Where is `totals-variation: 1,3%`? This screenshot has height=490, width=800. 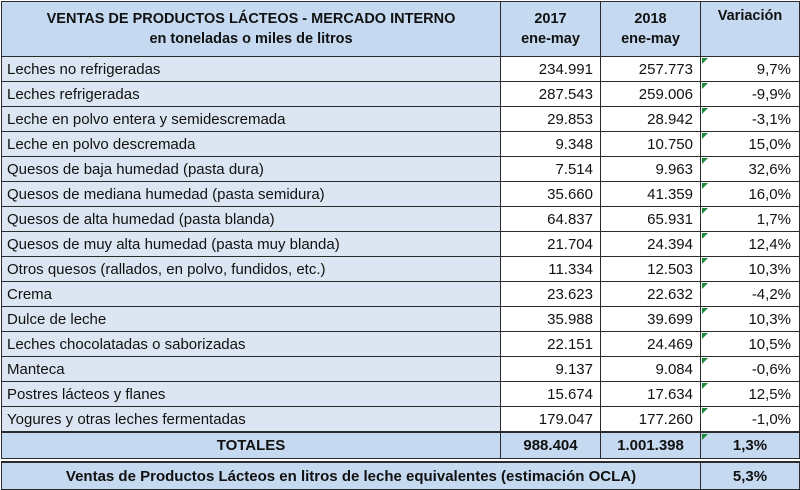 totals-variation: 1,3% is located at coordinates (750, 445).